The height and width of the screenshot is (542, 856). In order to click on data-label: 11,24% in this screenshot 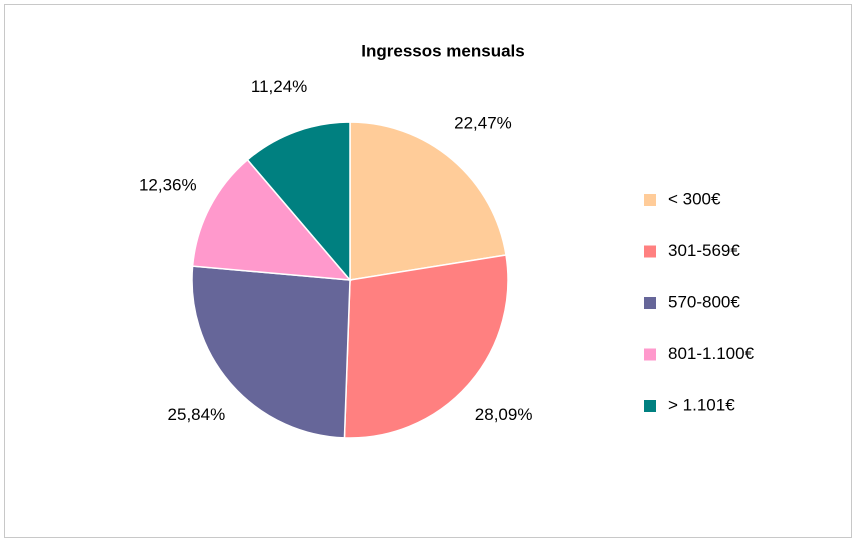, I will do `click(279, 86)`.